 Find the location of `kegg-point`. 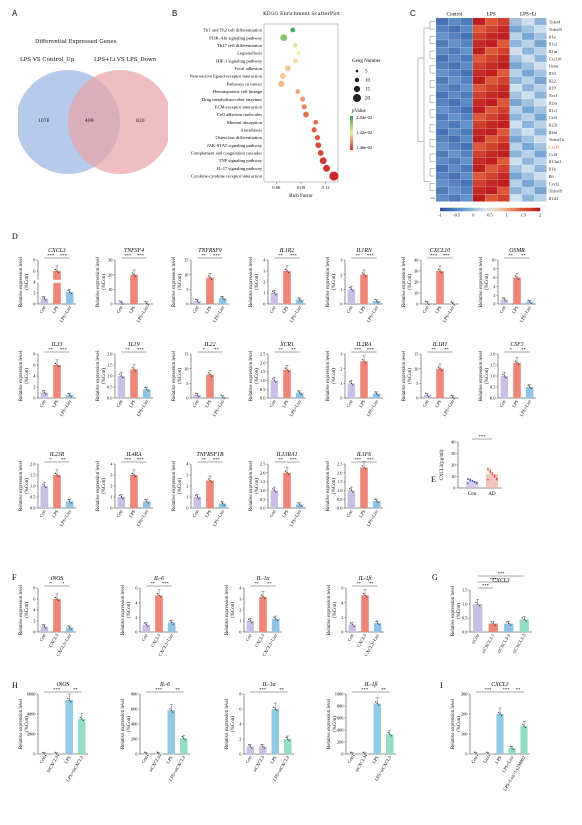

kegg-point is located at coordinates (320, 153).